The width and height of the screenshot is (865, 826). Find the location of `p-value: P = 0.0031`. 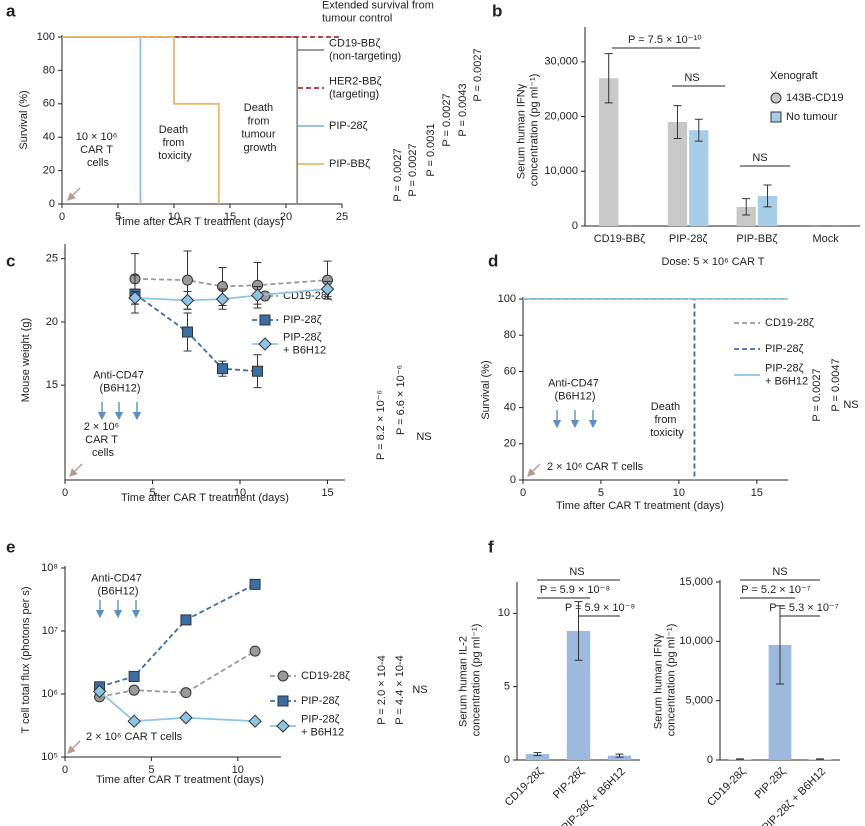

p-value: P = 0.0031 is located at coordinates (431, 149).